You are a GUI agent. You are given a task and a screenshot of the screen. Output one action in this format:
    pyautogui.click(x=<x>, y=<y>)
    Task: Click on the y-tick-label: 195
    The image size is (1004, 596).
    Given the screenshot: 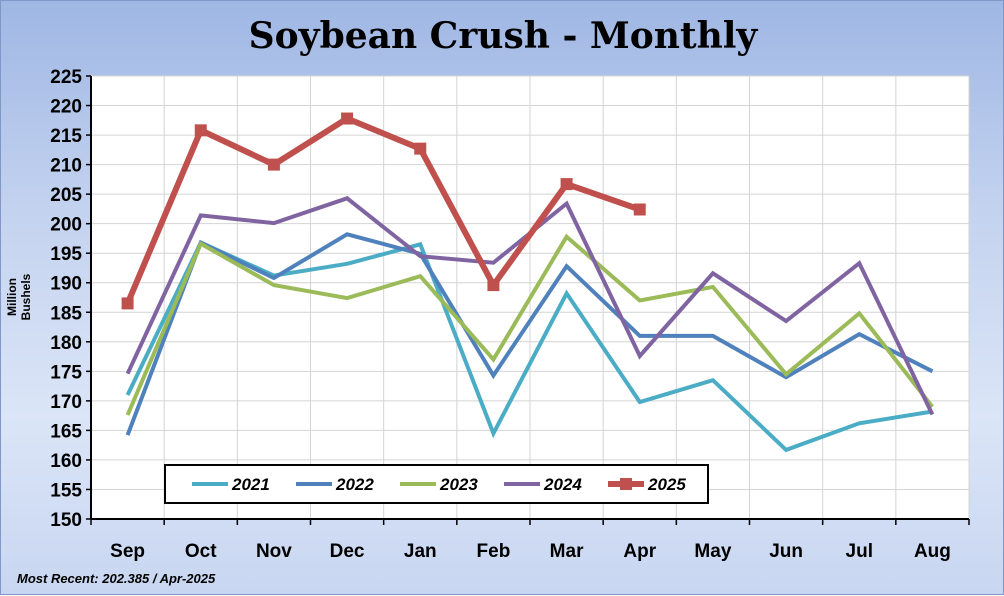 What is the action you would take?
    pyautogui.click(x=66, y=254)
    